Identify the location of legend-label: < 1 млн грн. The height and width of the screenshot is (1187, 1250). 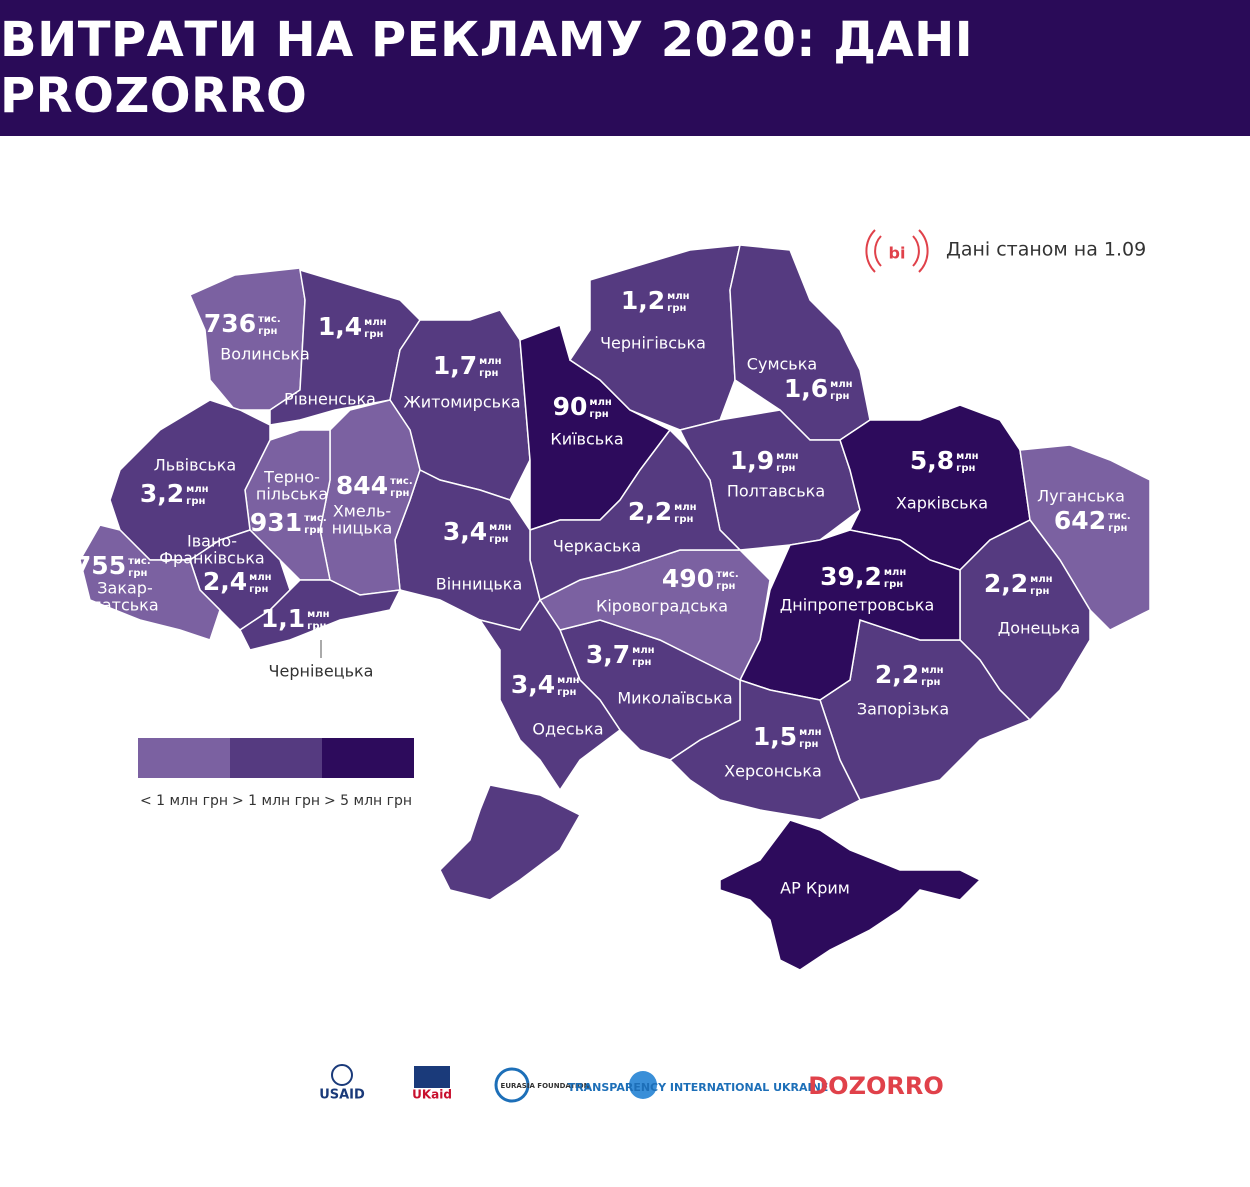
(184, 801).